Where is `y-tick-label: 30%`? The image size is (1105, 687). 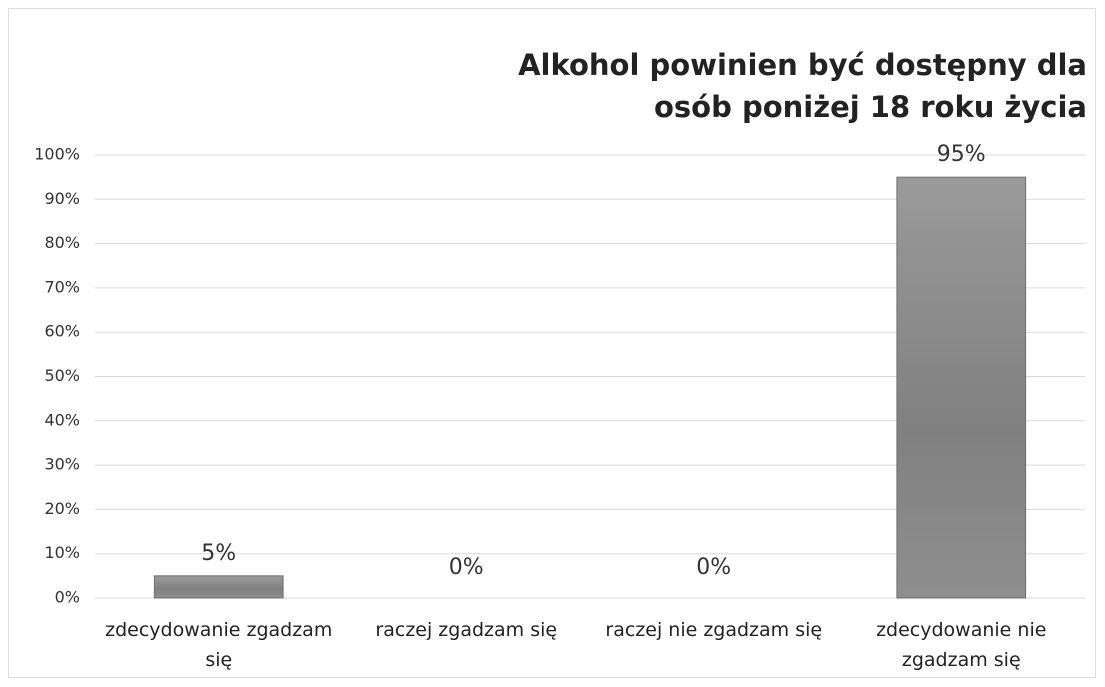
y-tick-label: 30% is located at coordinates (62, 464).